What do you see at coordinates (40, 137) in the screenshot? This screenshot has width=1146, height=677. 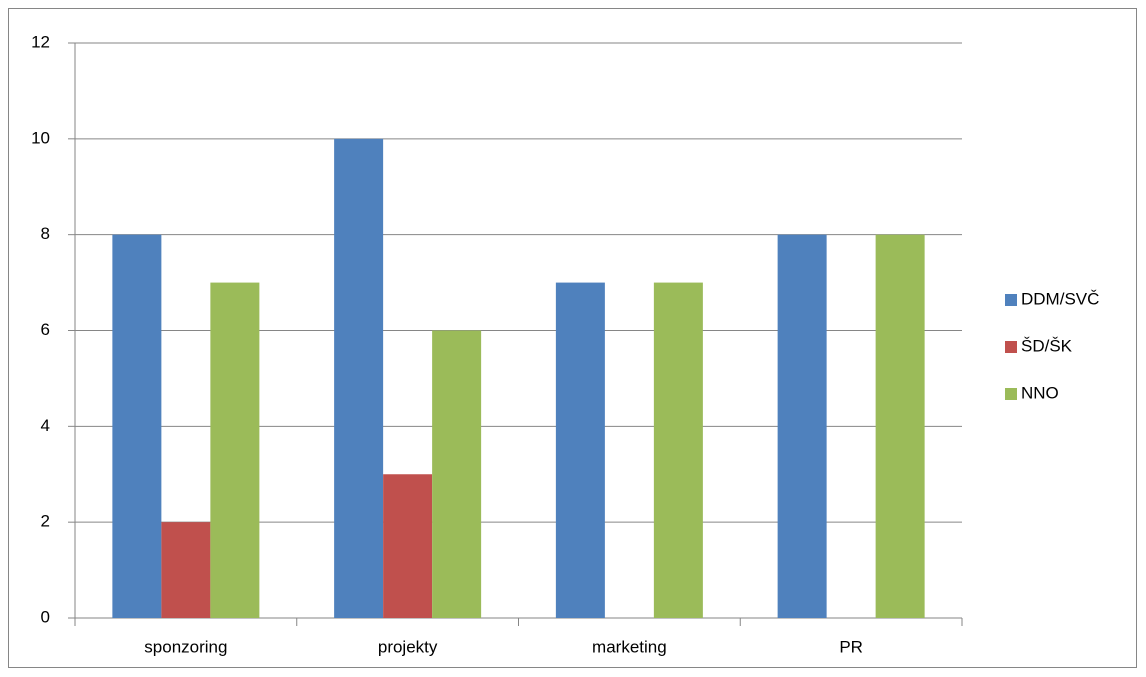 I see `y-tick-label: 10` at bounding box center [40, 137].